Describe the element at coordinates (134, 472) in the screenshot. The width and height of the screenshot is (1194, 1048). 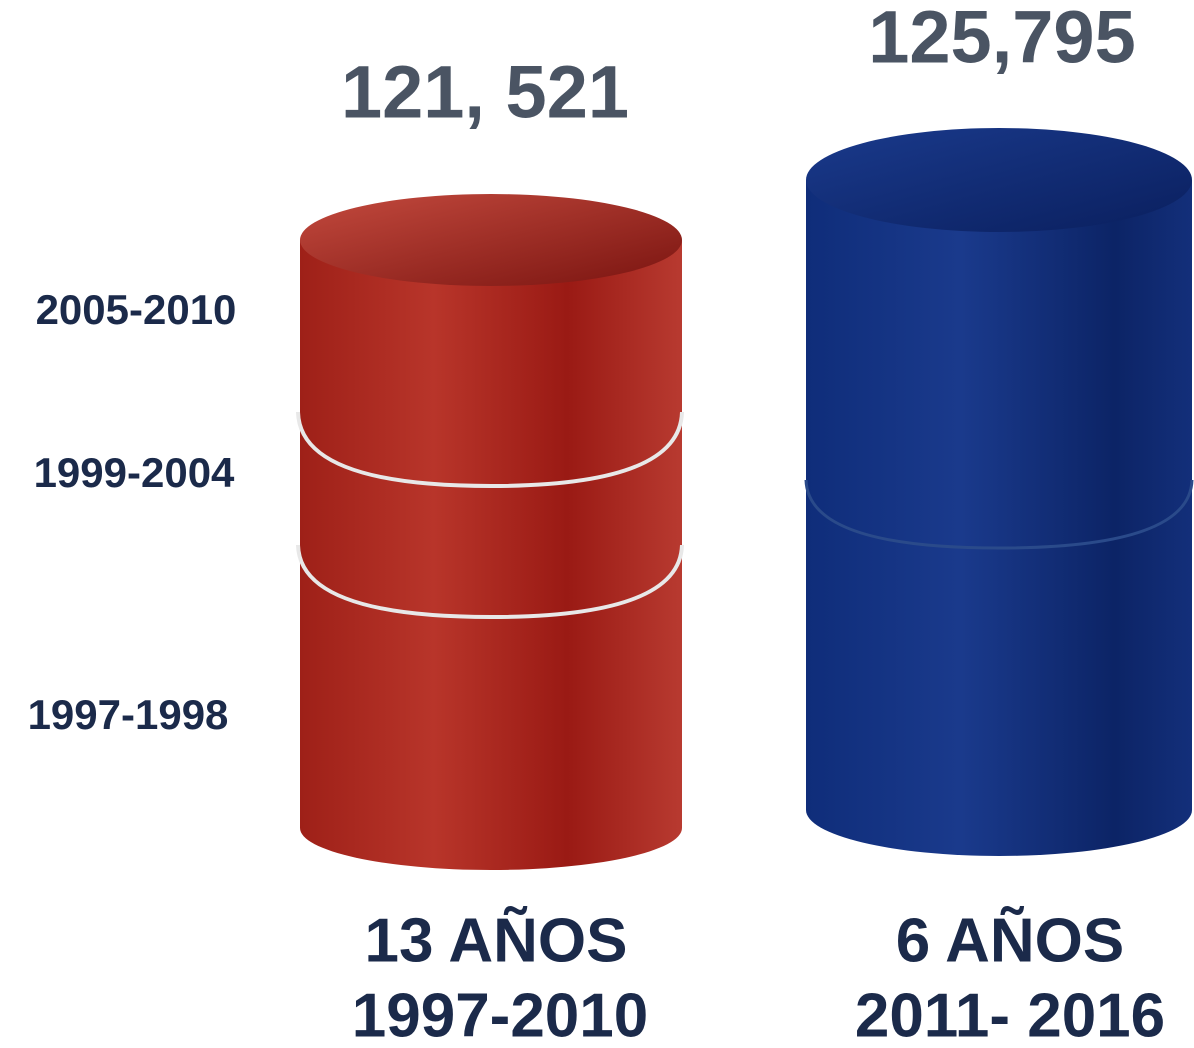
I see `segment-label: 1999-2004` at that location.